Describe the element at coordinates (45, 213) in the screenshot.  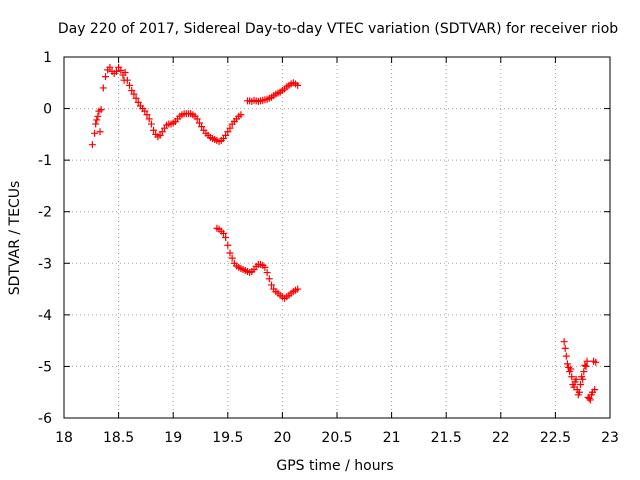
I see `y-tick-label: -2` at that location.